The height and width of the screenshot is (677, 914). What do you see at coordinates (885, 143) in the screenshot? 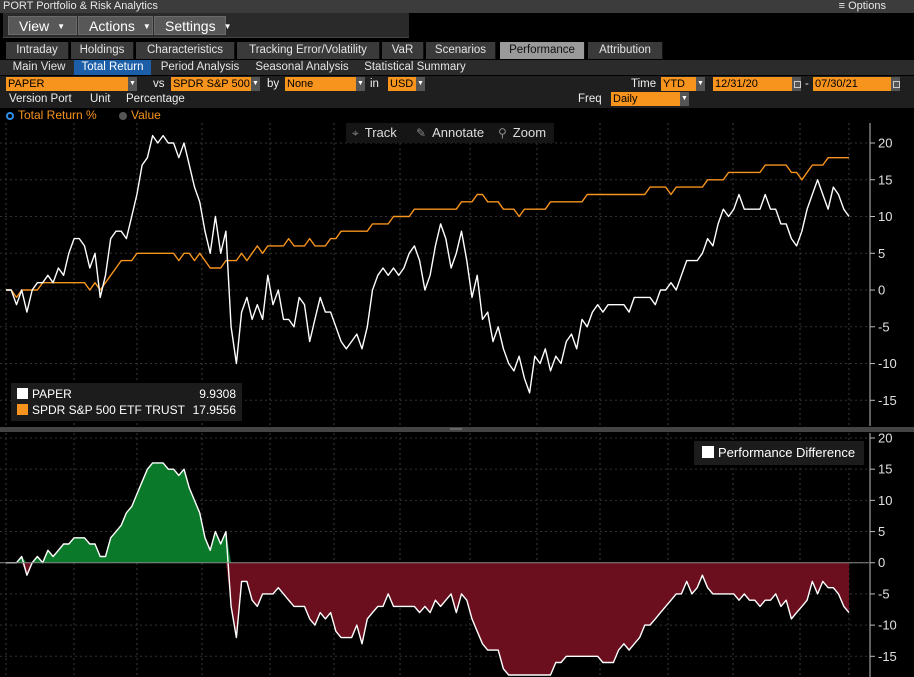
I see `y-tick-label: 20` at bounding box center [885, 143].